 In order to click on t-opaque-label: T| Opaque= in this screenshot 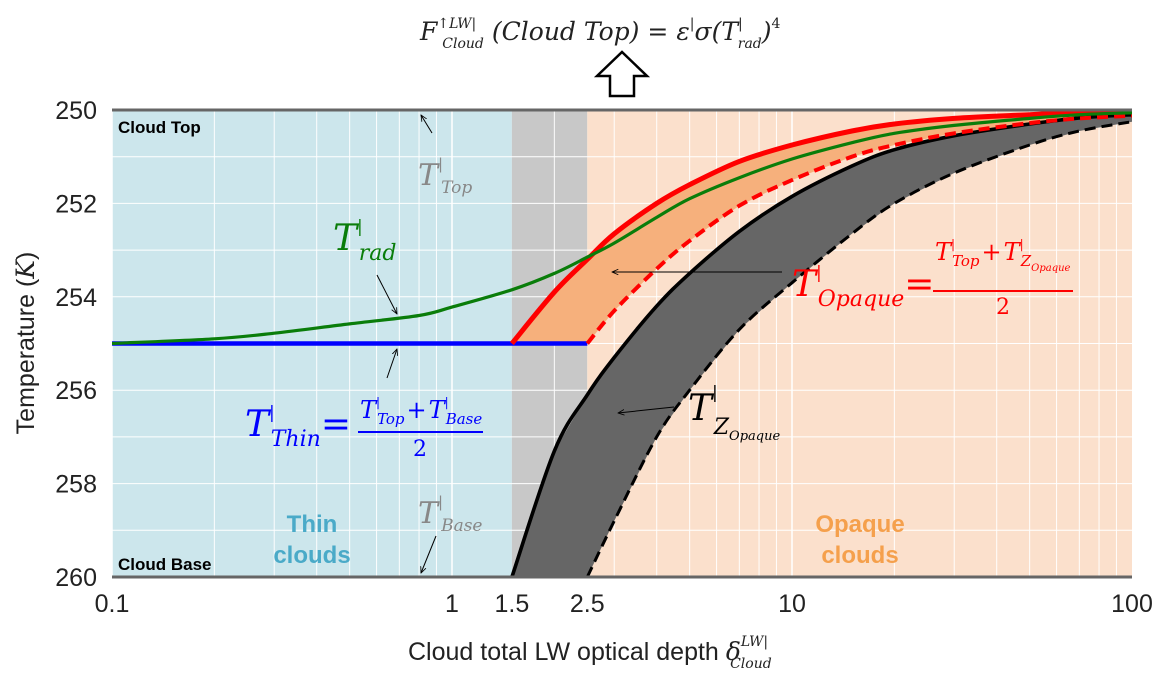, I will do `click(863, 287)`.